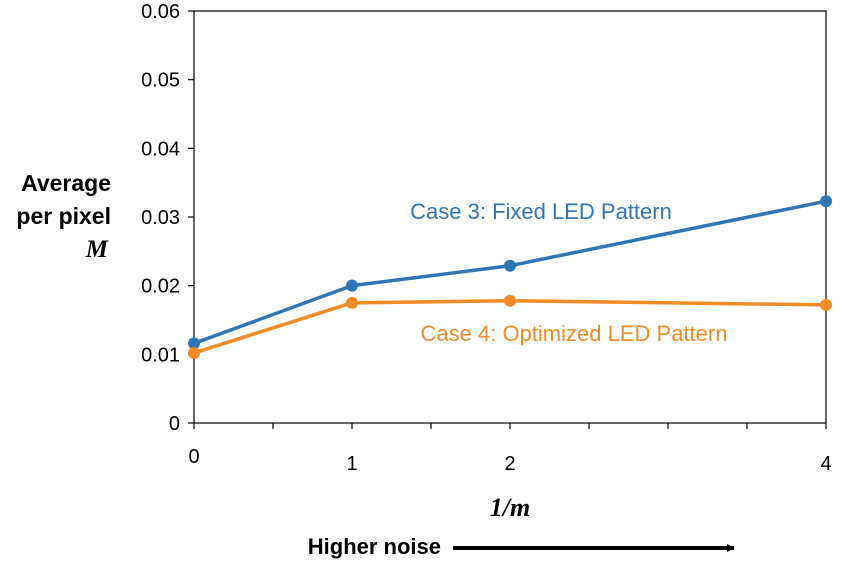  Describe the element at coordinates (191, 217) in the screenshot. I see `y-axis-ticks` at that location.